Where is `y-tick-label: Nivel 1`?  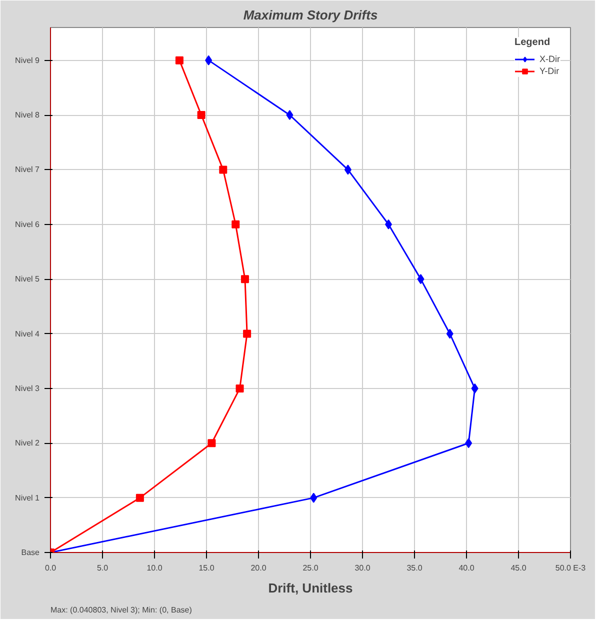
y-tick-label: Nivel 1 is located at coordinates (27, 497).